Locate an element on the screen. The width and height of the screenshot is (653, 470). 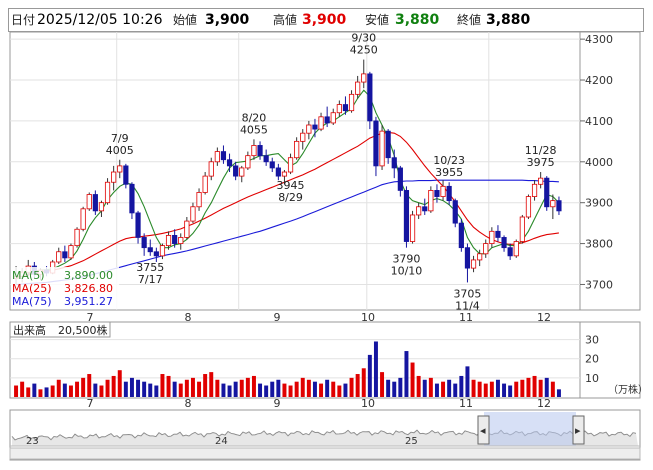
price-axis-label: 4300 is located at coordinates (599, 39).